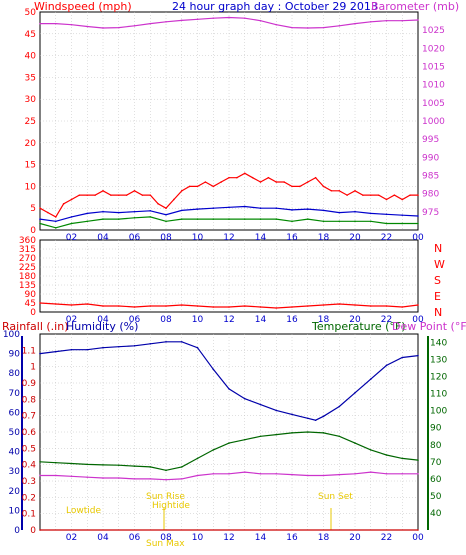  I want to click on rainfall-tick-label: 0.9, so click(29, 384).